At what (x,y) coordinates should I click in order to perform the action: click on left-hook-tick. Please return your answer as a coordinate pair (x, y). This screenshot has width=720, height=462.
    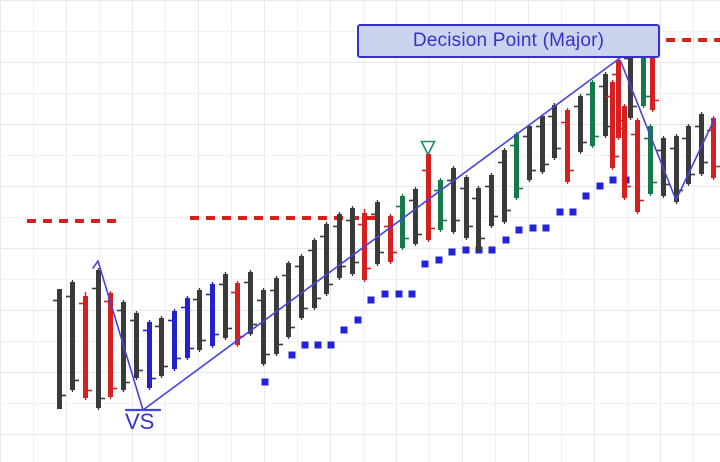
    Looking at the image, I should click on (95, 264).